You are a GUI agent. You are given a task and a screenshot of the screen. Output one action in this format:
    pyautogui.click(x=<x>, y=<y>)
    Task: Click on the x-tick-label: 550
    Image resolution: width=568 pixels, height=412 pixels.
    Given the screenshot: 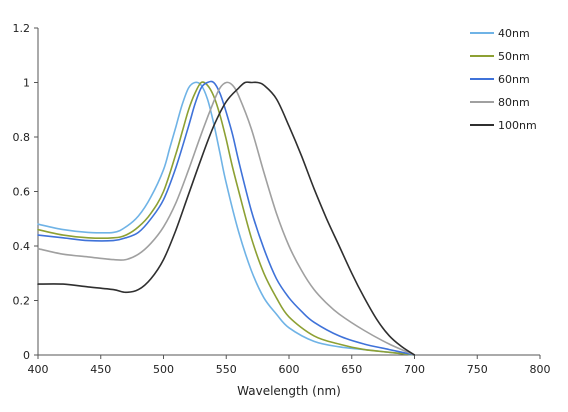 What is the action you would take?
    pyautogui.click(x=226, y=369)
    